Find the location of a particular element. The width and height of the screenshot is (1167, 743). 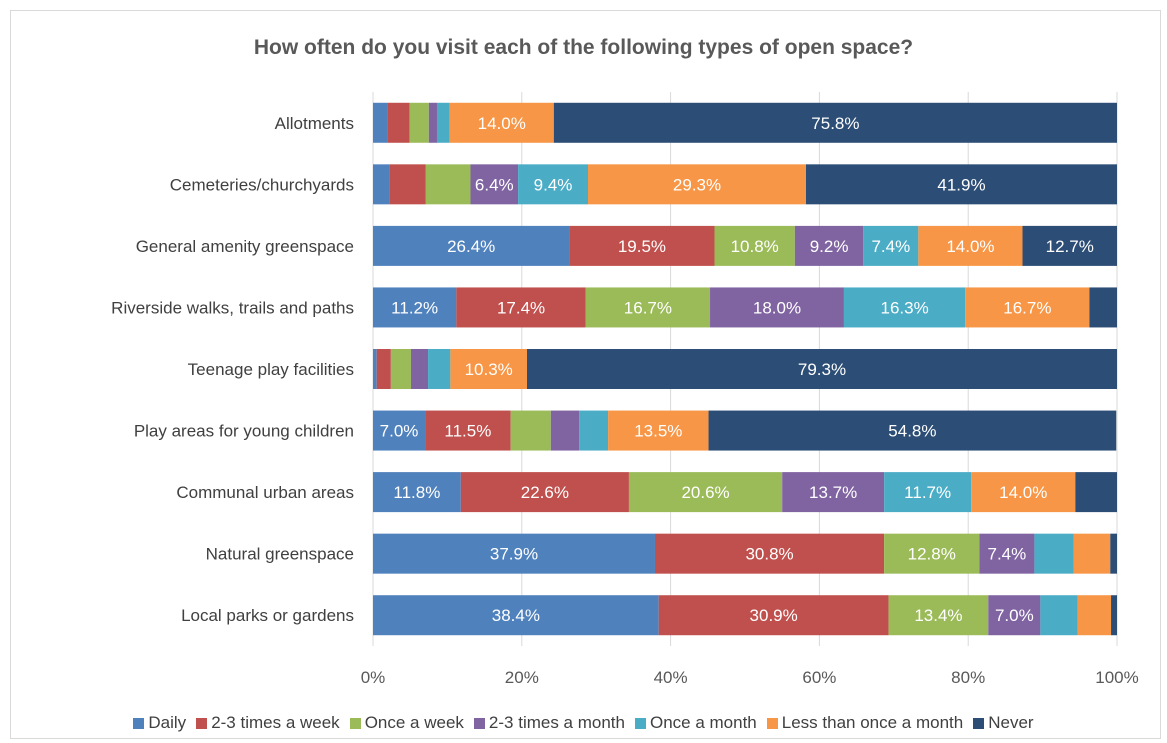

data-label: 12.7% is located at coordinates (1070, 246).